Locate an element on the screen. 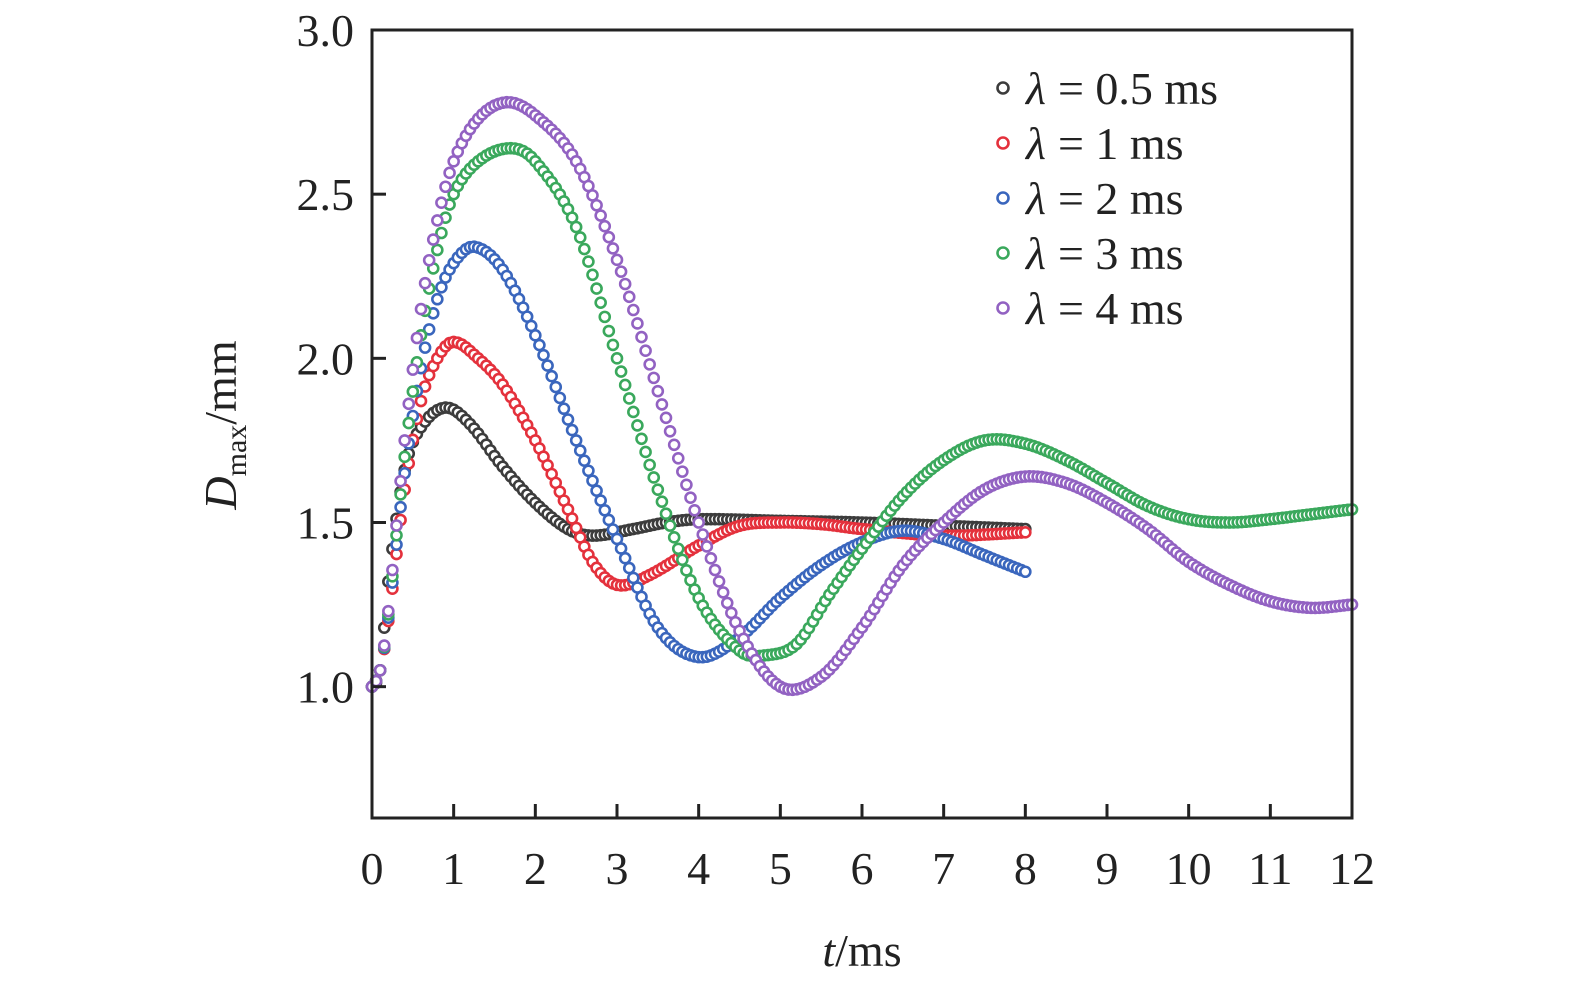  x-tick-label: 10 is located at coordinates (1189, 868).